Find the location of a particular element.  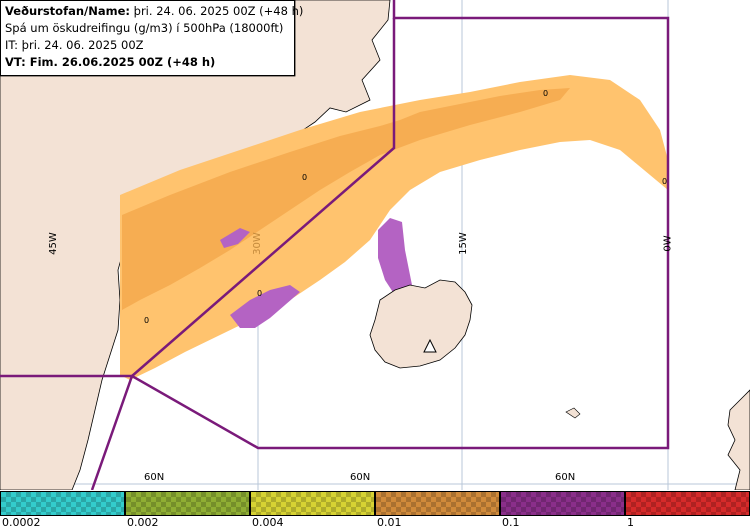

issuer-value: þri. 24. 06. 2025 00Z (+48 h) is located at coordinates (217, 11).